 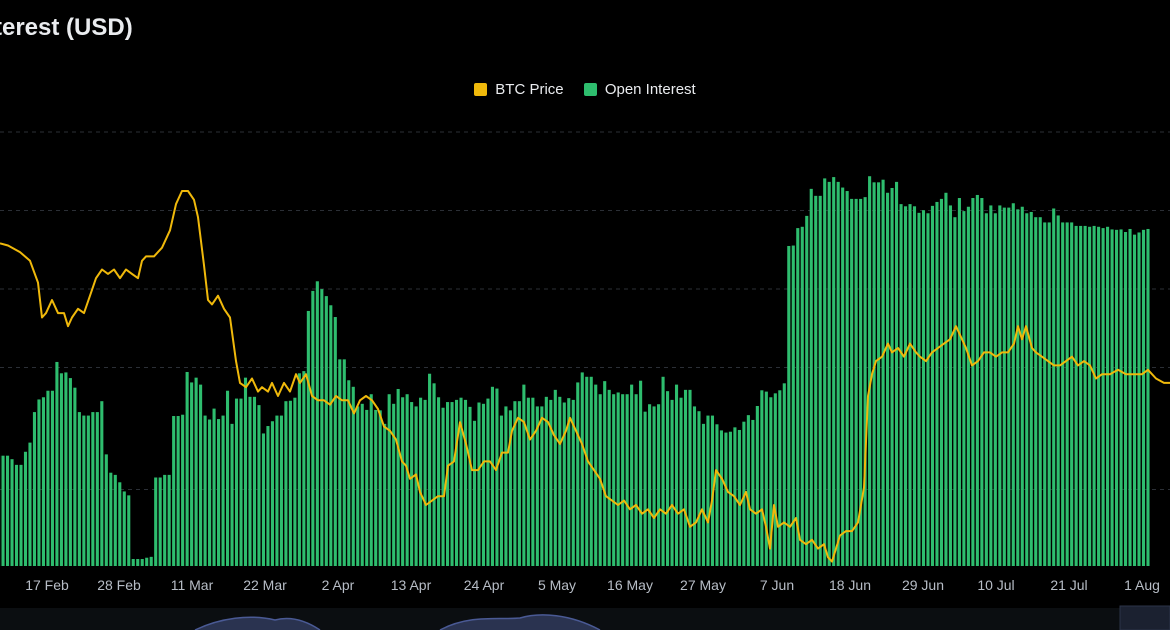 What do you see at coordinates (519, 89) in the screenshot?
I see `legend-item-btc-price: BTC Price` at bounding box center [519, 89].